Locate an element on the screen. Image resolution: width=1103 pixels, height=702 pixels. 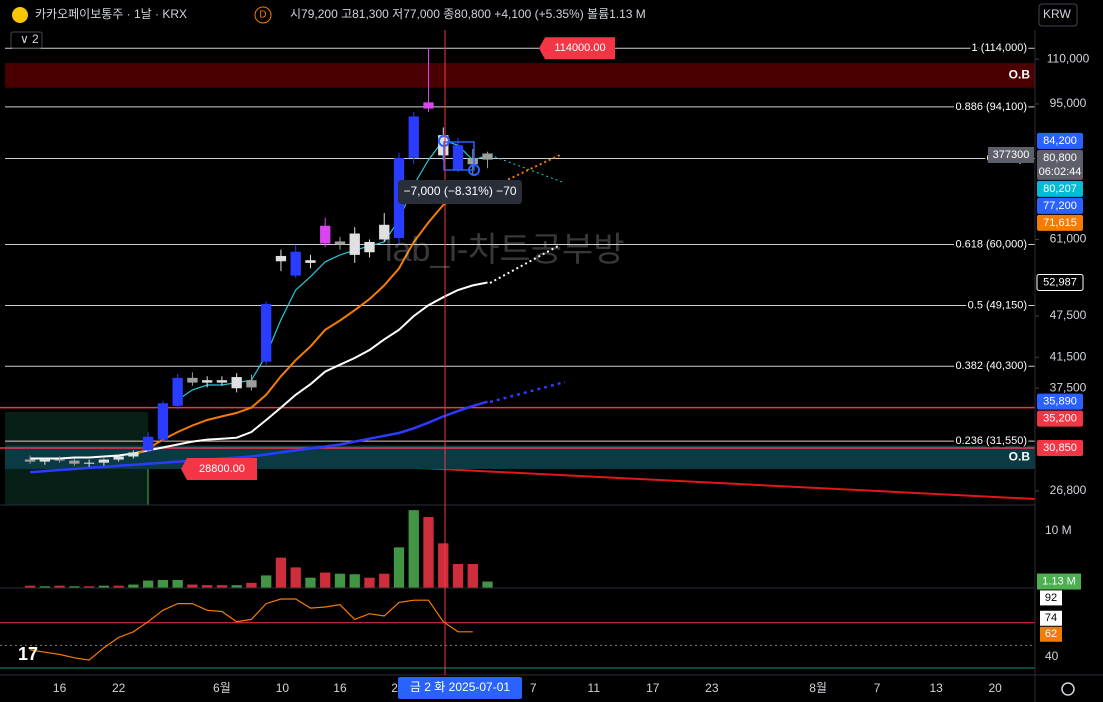
volume-tag-label: 1.13 M is located at coordinates (1059, 581).